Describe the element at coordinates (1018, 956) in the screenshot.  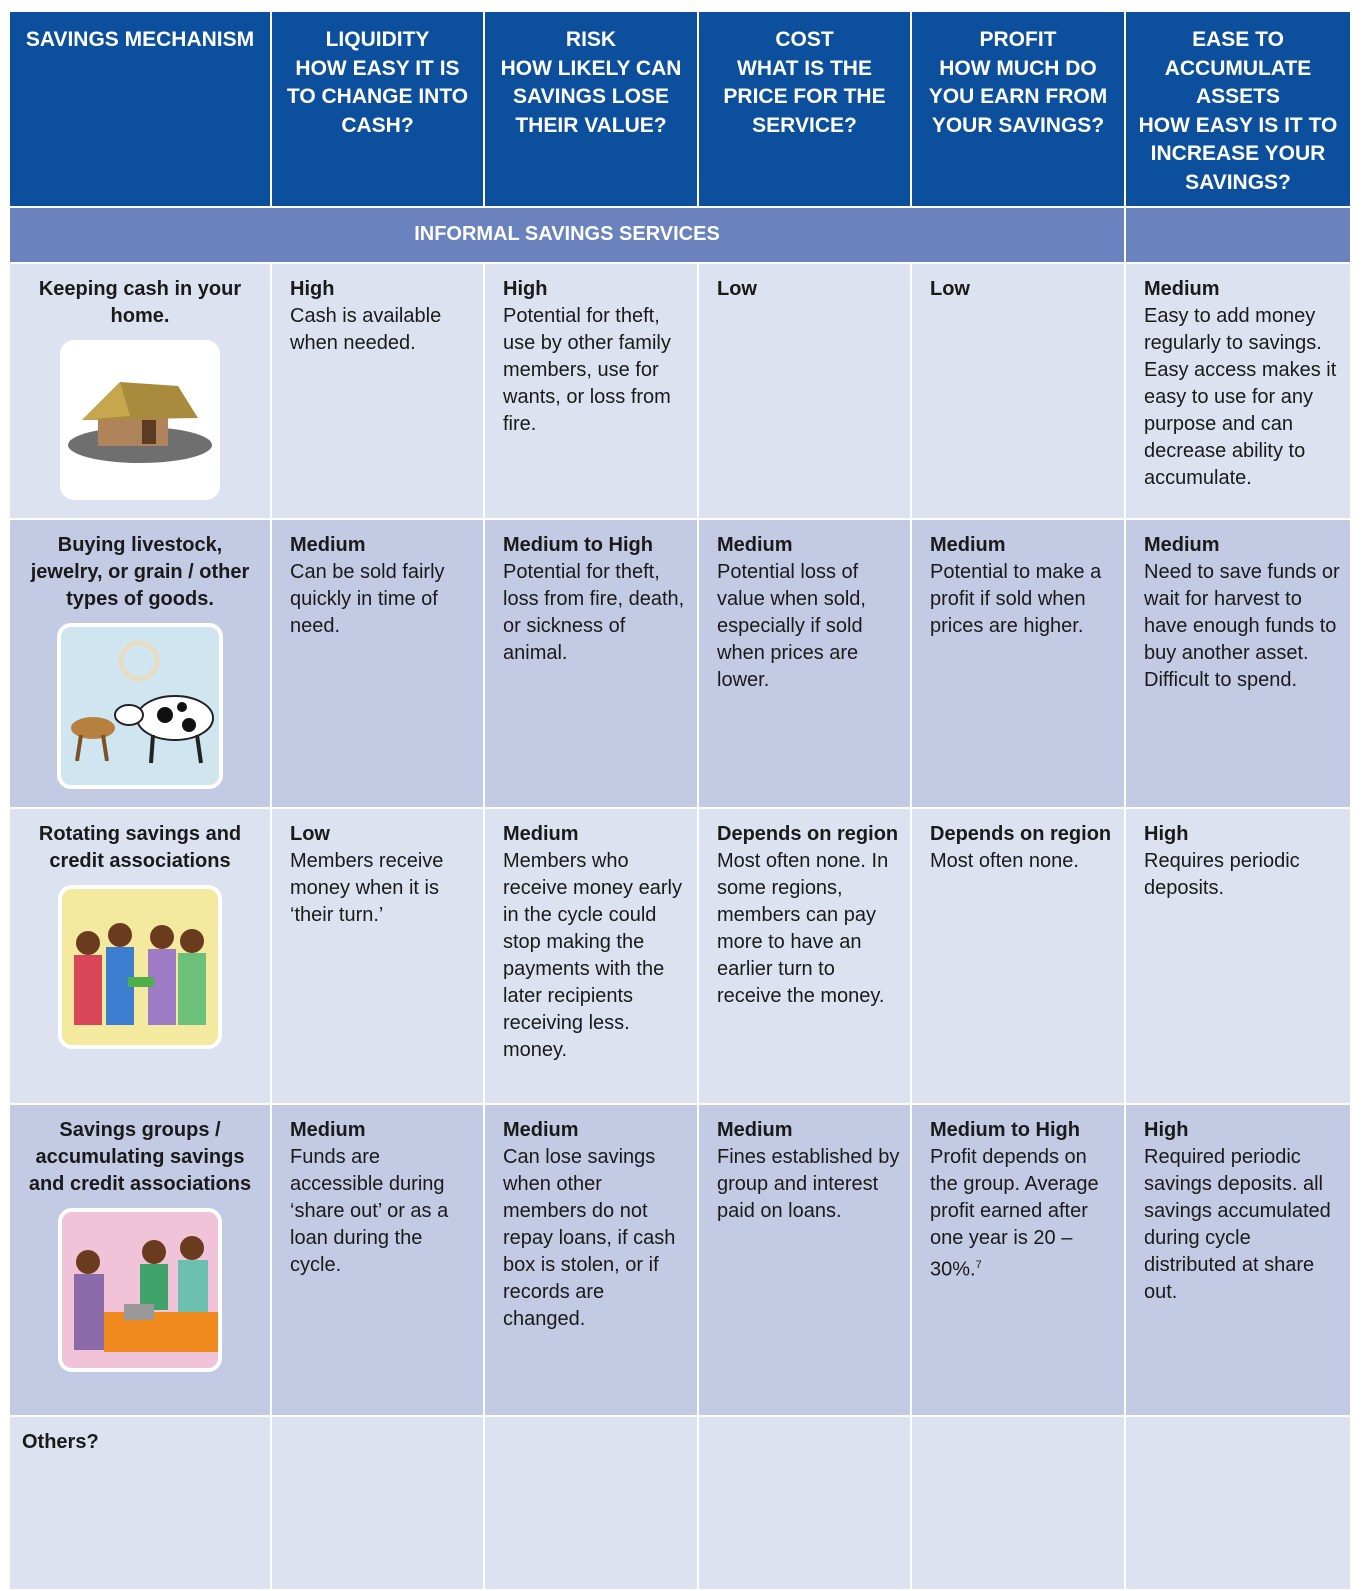
I see `rating-cell: Depends on region Most often none.` at that location.